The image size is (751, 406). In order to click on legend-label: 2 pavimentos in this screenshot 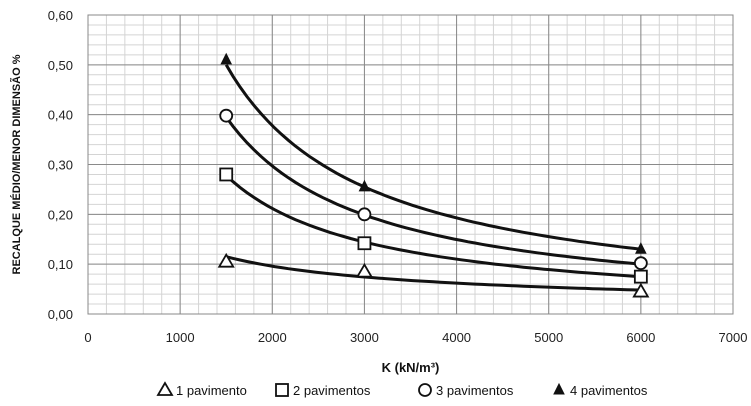, I will do `click(332, 390)`.